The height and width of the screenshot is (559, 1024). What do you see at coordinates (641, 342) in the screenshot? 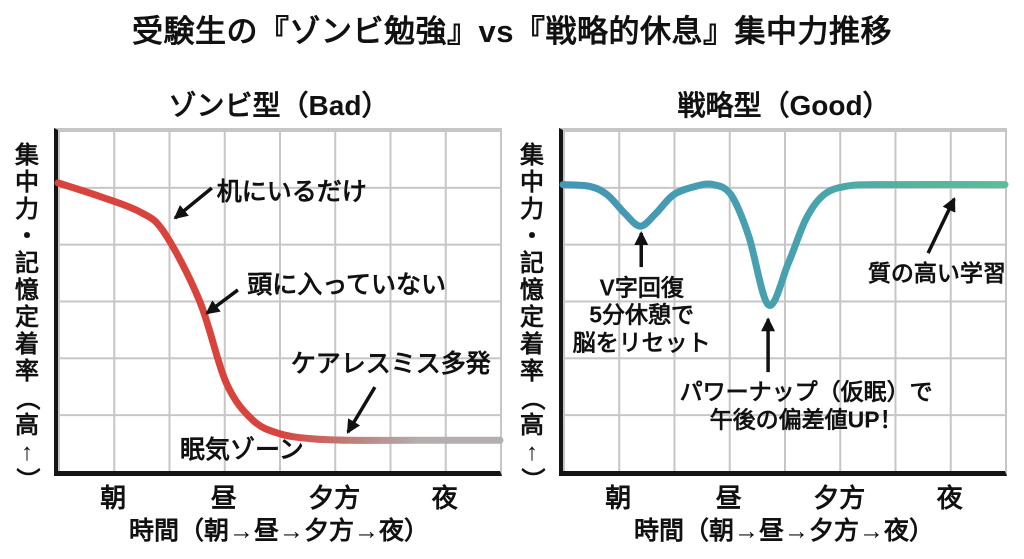
I see `annotation-line: 脳をリセット` at bounding box center [641, 342].